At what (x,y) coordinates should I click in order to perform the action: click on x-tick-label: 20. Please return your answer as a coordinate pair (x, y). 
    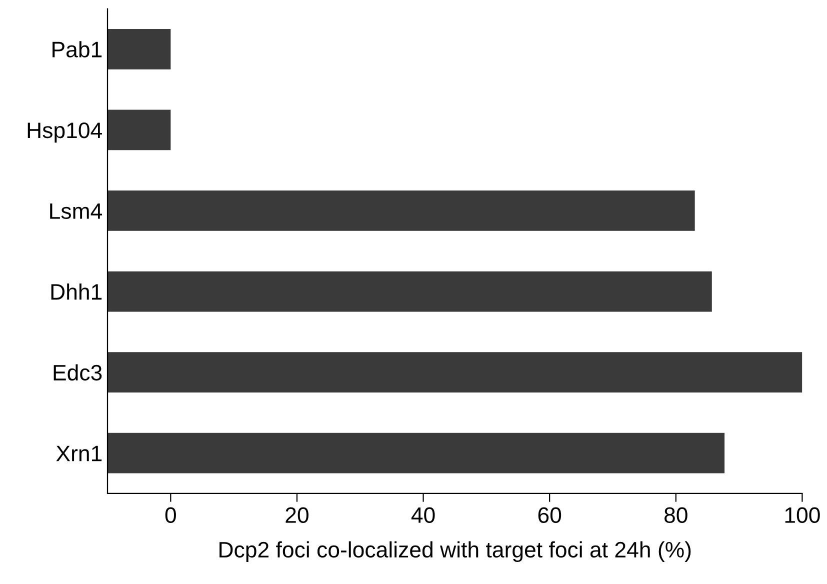
    Looking at the image, I should click on (297, 515).